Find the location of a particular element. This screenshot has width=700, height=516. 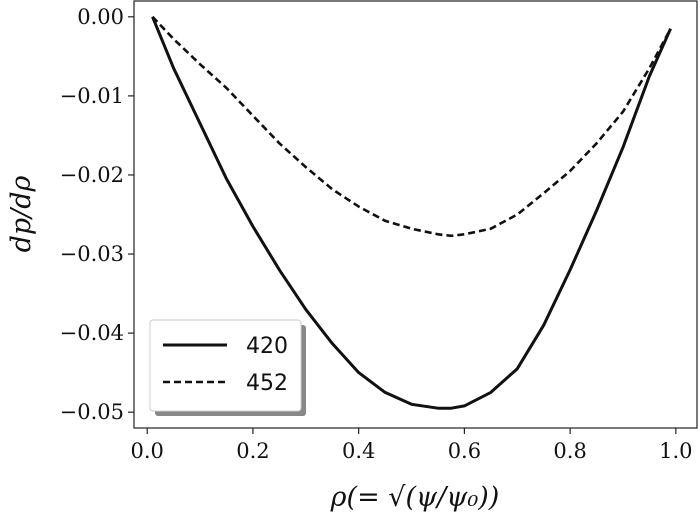

y-axis-label: dp/dρ is located at coordinates (21, 213).